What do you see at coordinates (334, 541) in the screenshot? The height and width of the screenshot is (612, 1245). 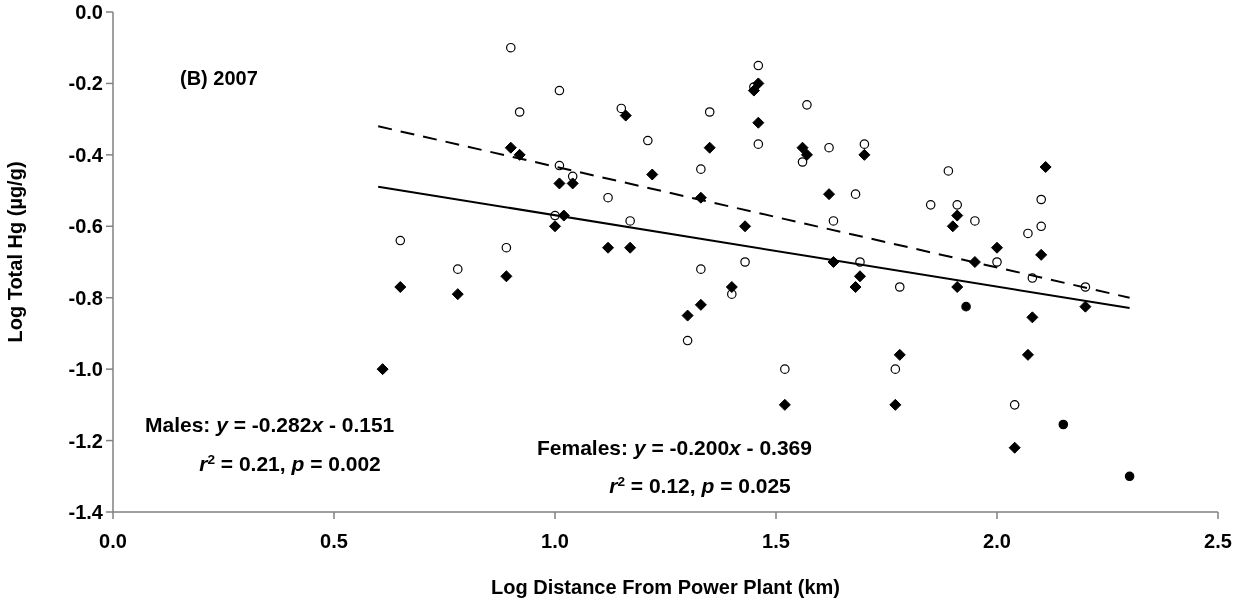 I see `x-tick-label: 0.5` at bounding box center [334, 541].